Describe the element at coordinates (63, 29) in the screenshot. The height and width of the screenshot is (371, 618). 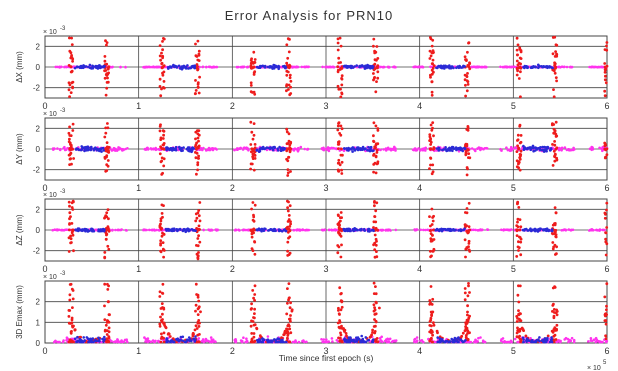
I see `y-exponent-power: -3` at that location.